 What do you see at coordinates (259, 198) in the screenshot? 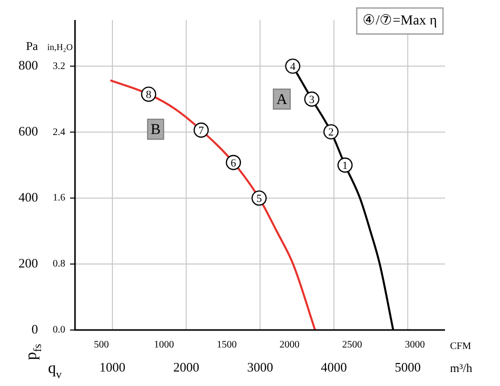
I see `annotation: 5` at bounding box center [259, 198].